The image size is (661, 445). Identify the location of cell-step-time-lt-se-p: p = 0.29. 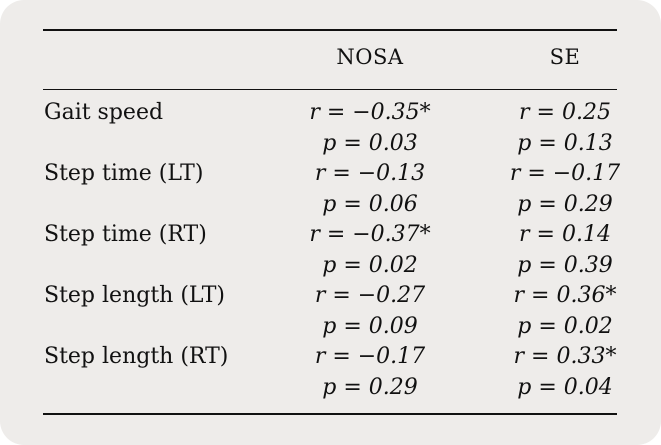
(565, 204).